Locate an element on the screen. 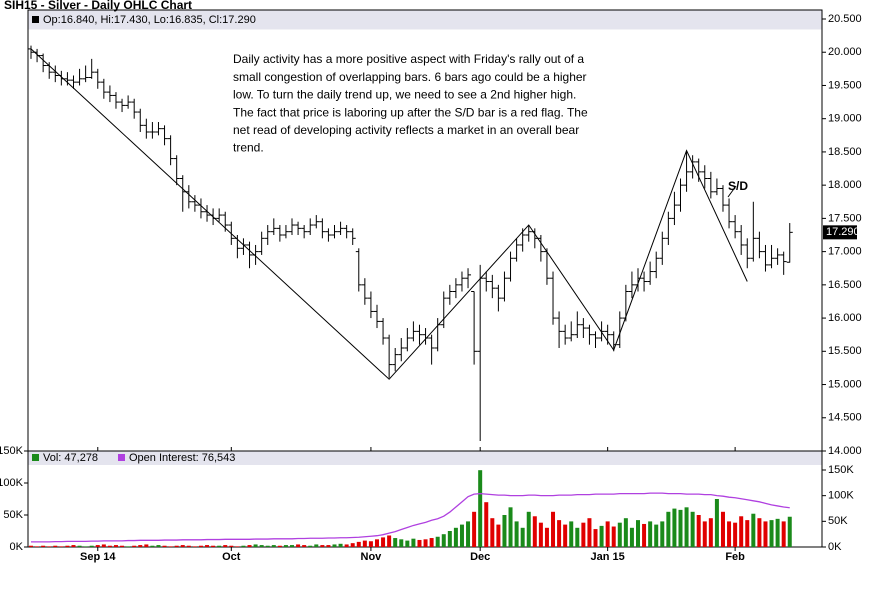  y-tick-label: 14.500 is located at coordinates (845, 418).